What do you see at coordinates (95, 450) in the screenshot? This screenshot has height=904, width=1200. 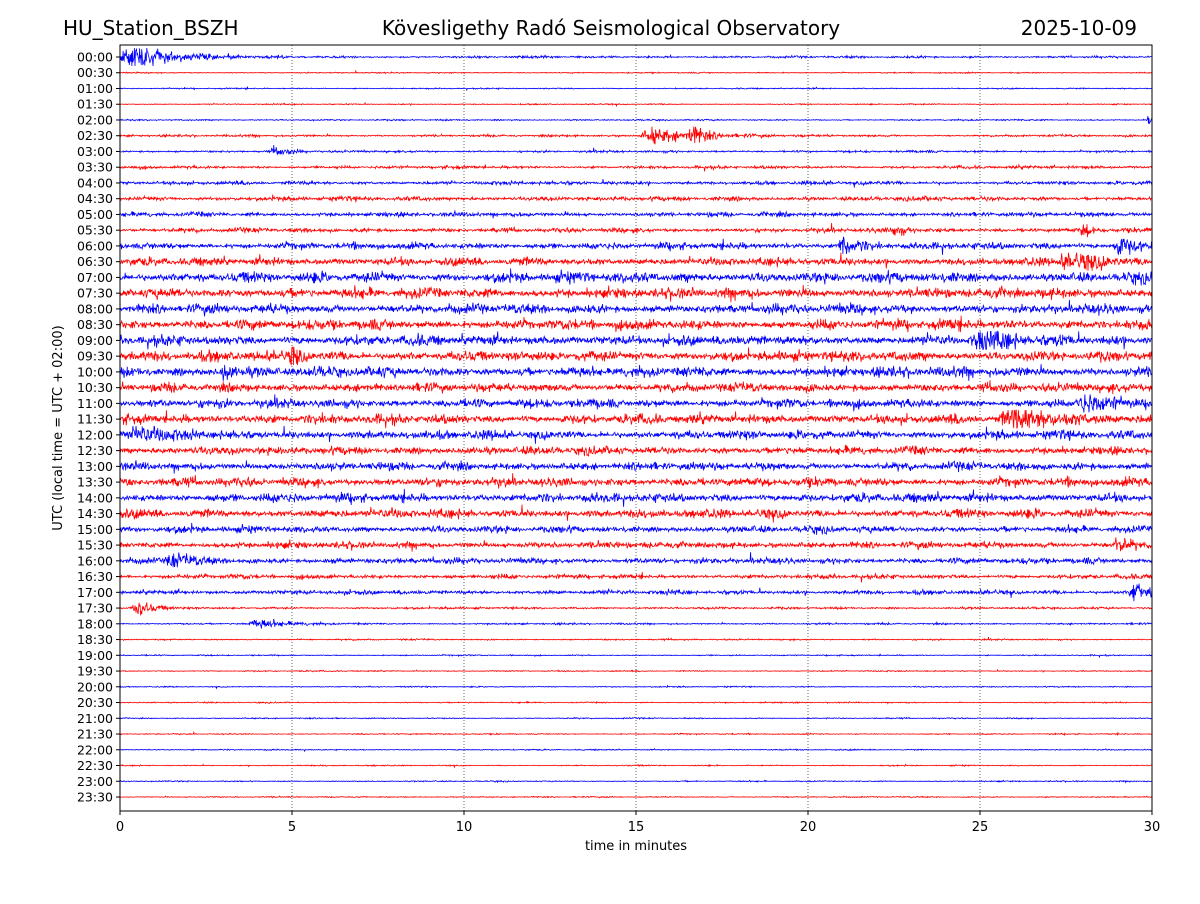 I see `y-tick-label: 12:30` at bounding box center [95, 450].